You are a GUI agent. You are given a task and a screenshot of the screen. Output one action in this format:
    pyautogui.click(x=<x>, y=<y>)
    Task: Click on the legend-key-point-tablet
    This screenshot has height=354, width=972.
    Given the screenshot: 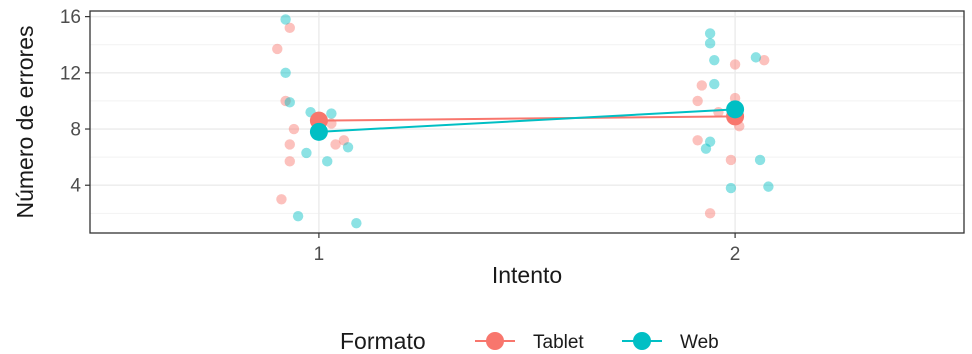 What is the action you would take?
    pyautogui.click(x=495, y=341)
    